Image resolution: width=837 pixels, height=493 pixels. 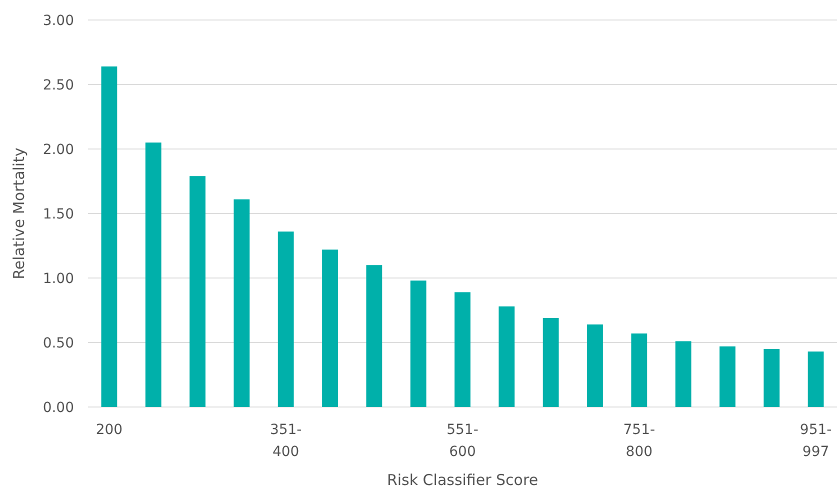 What do you see at coordinates (462, 480) in the screenshot?
I see `x-axis-title: Risk Classifier Score` at bounding box center [462, 480].